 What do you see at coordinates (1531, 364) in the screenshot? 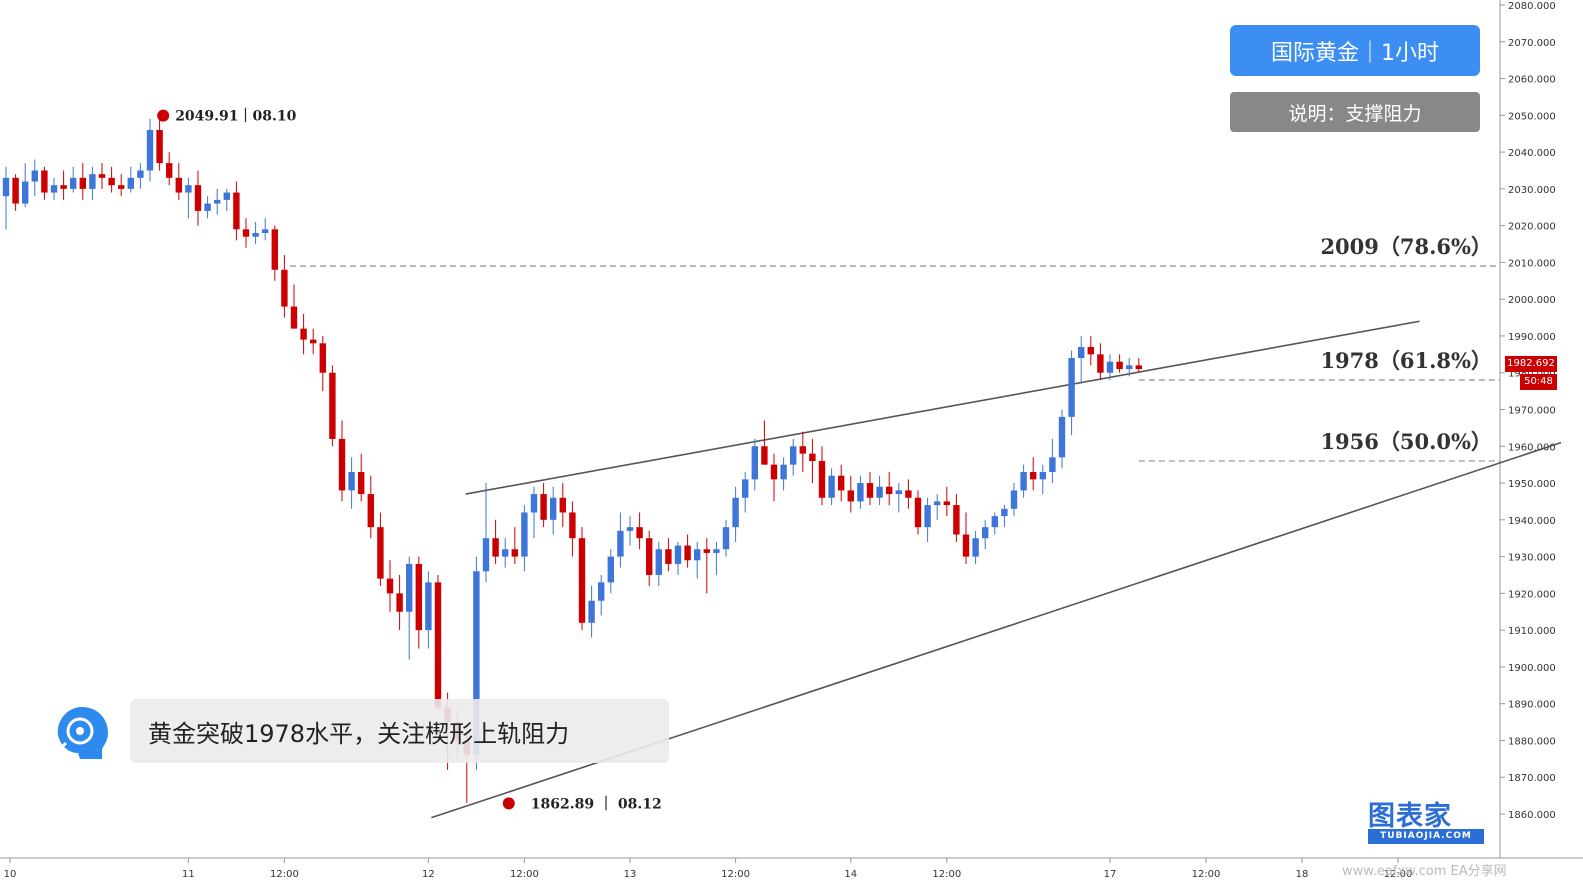
I see `current-price-tag: 1982.692` at bounding box center [1531, 364].